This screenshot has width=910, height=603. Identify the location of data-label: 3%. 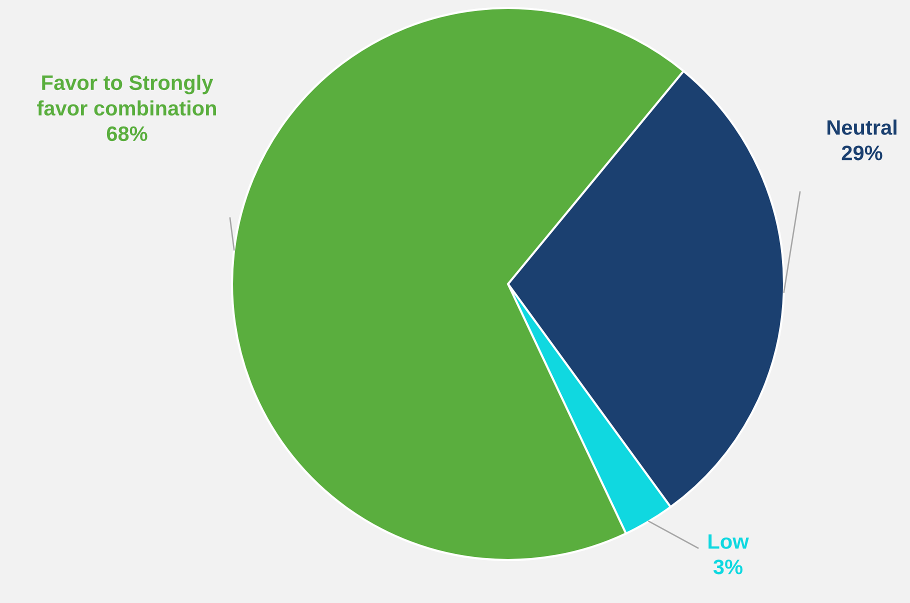
(728, 567).